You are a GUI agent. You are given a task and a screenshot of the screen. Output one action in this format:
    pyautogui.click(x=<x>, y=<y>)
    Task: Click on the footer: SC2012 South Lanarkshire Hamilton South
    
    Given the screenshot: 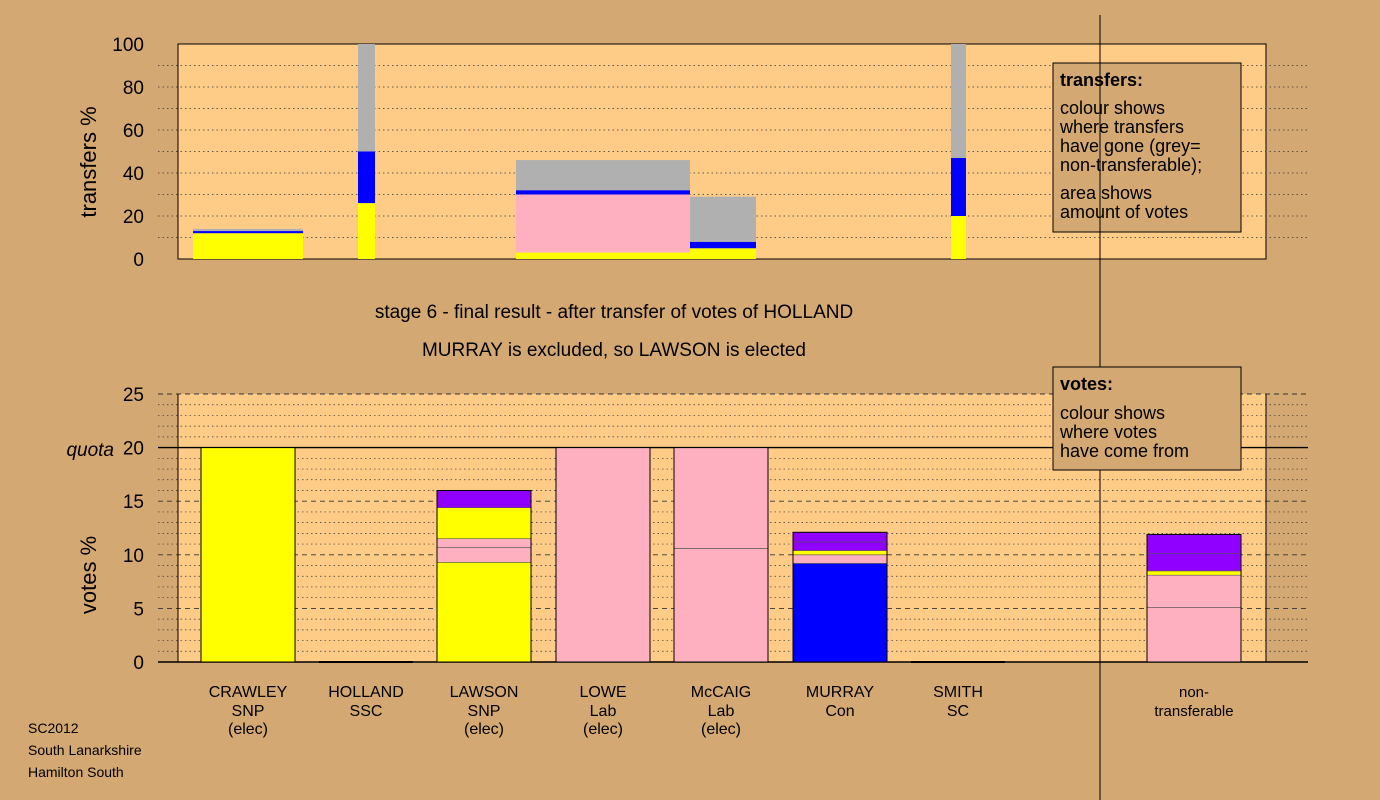 What is the action you would take?
    pyautogui.click(x=85, y=750)
    